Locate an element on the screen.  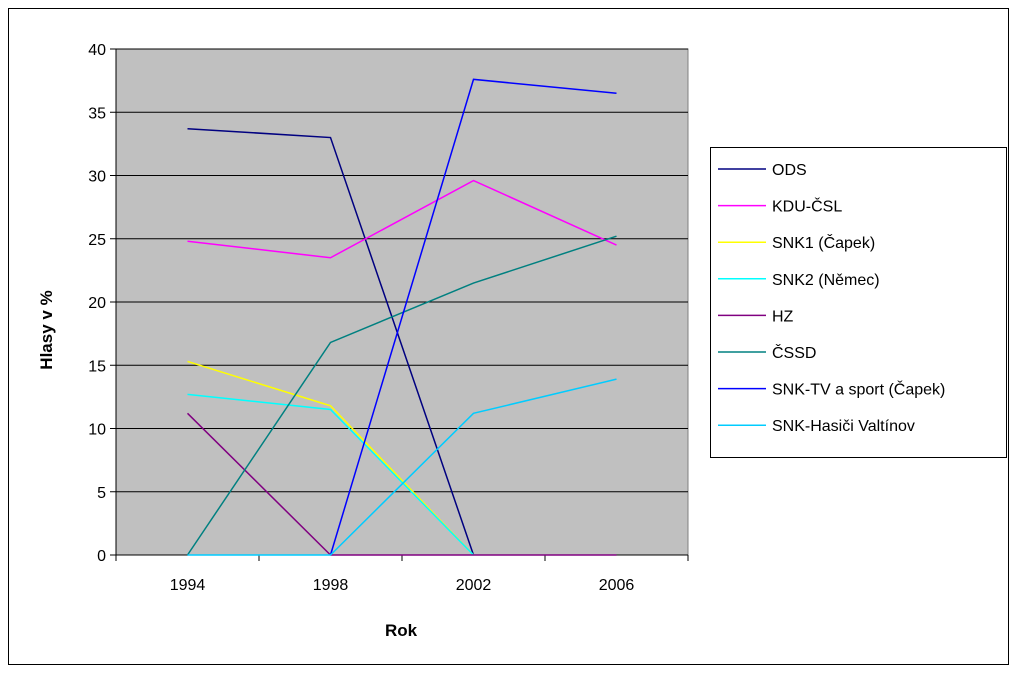
legend-label: ODS is located at coordinates (789, 170).